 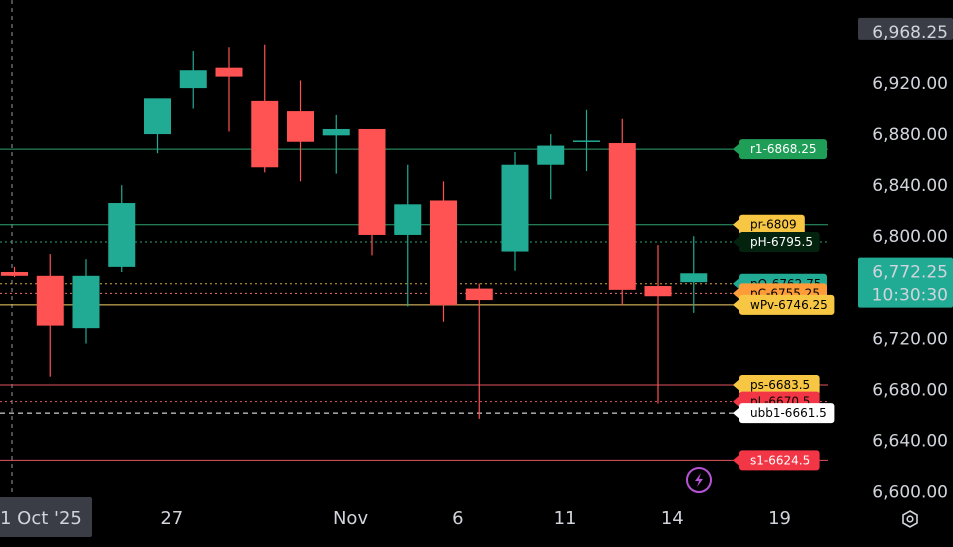 I want to click on time-ticks: 1 Oct '25 27 Nov 6 11 14 19, so click(x=395, y=517).